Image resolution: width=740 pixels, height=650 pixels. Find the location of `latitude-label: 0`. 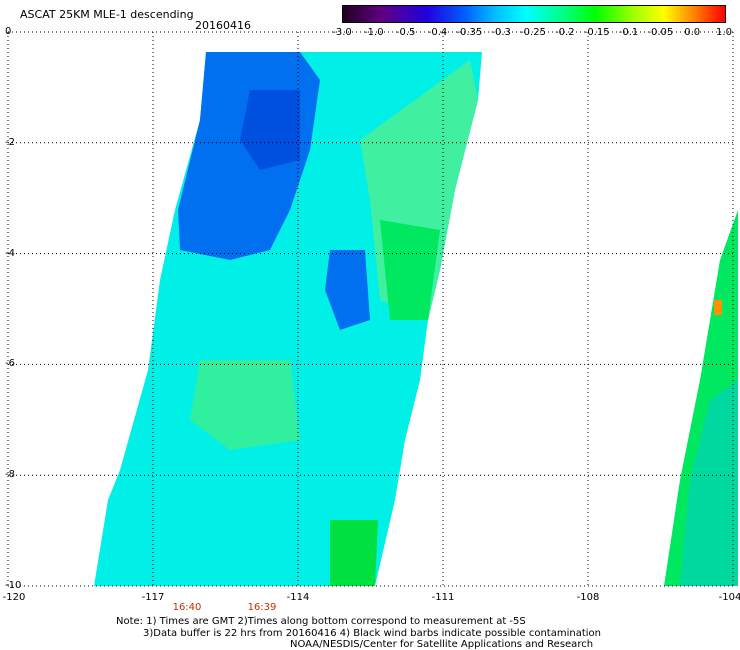

latitude-label: 0 is located at coordinates (8, 31).